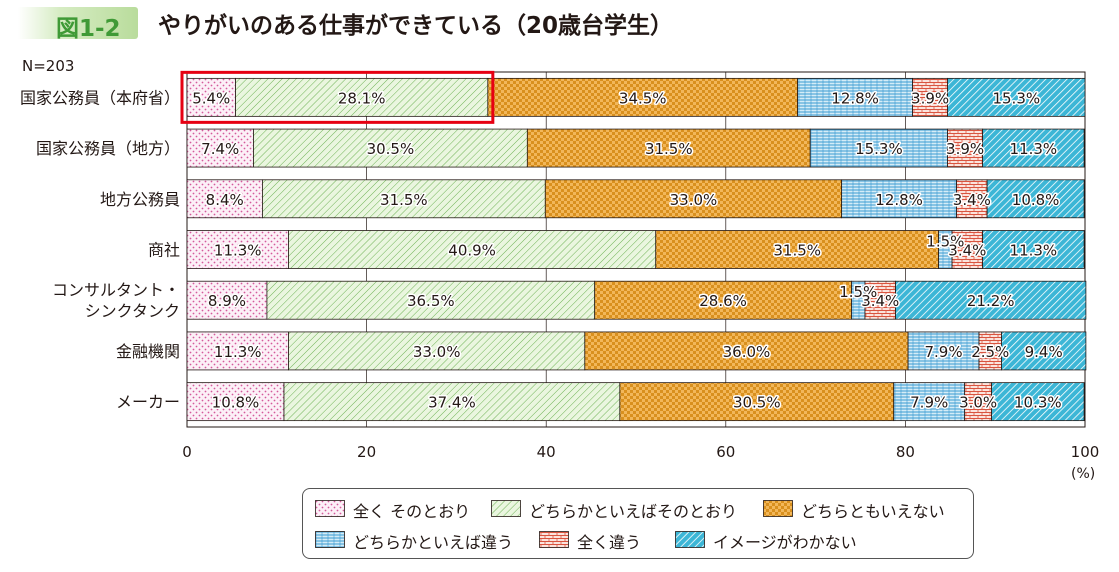 This screenshot has width=1119, height=572. I want to click on data-label: 3.0%, so click(978, 403).